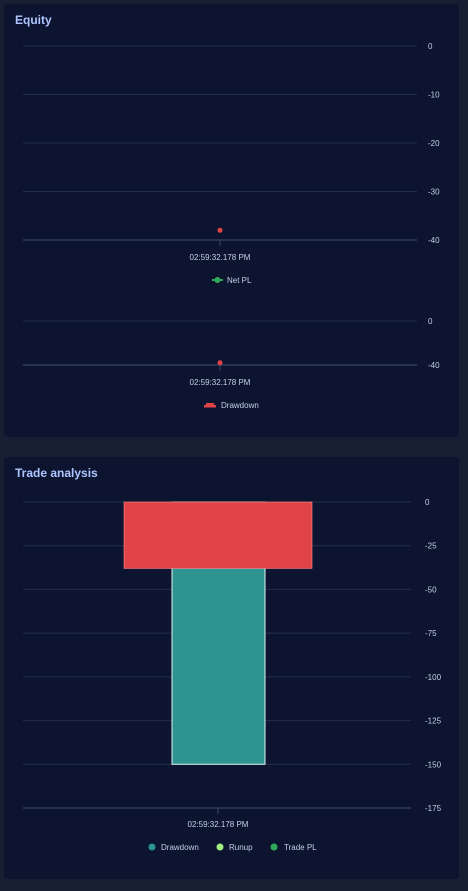 This screenshot has height=891, width=468. What do you see at coordinates (56, 473) in the screenshot?
I see `trade-analysis-title: Trade analysis` at bounding box center [56, 473].